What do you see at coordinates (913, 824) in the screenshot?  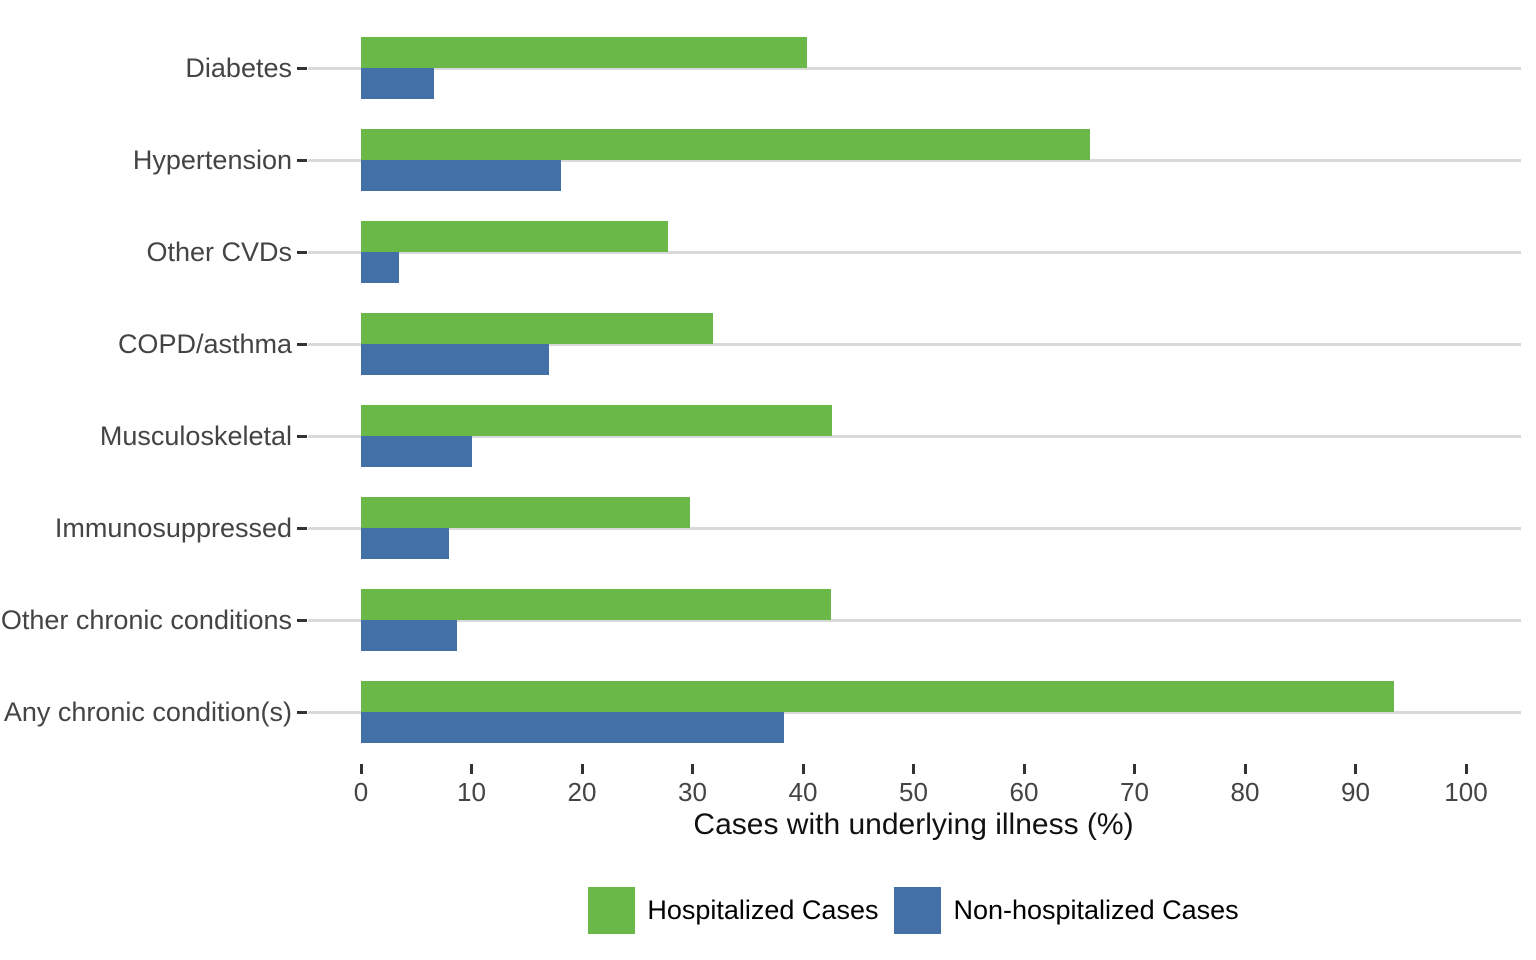 I see `x-axis-title: Cases with underlying illness (%)` at bounding box center [913, 824].